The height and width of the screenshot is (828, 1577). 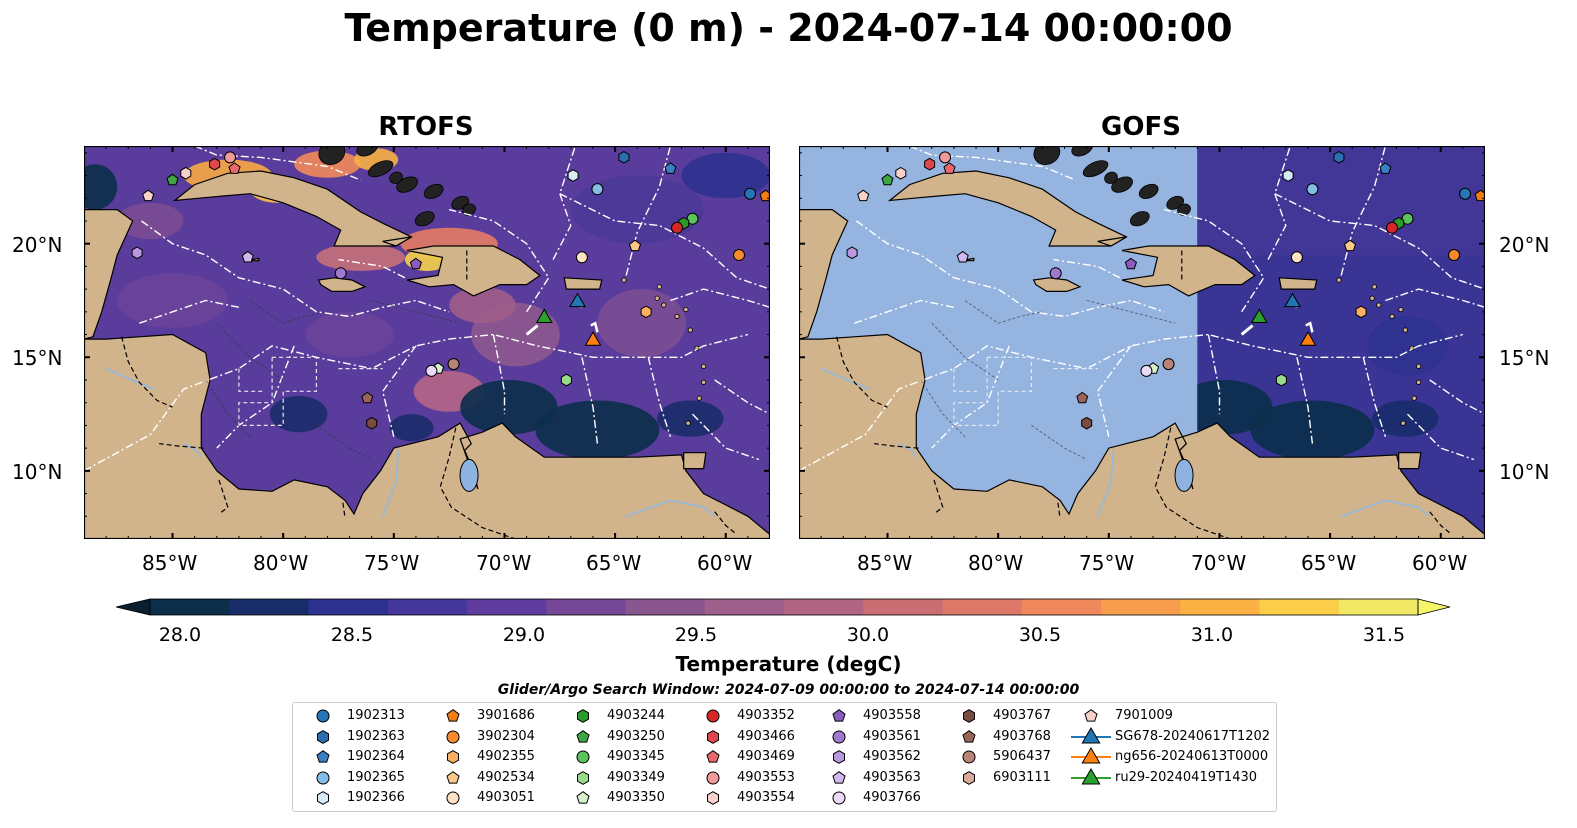 What do you see at coordinates (281, 563) in the screenshot?
I see `lon-label: 80°W` at bounding box center [281, 563].